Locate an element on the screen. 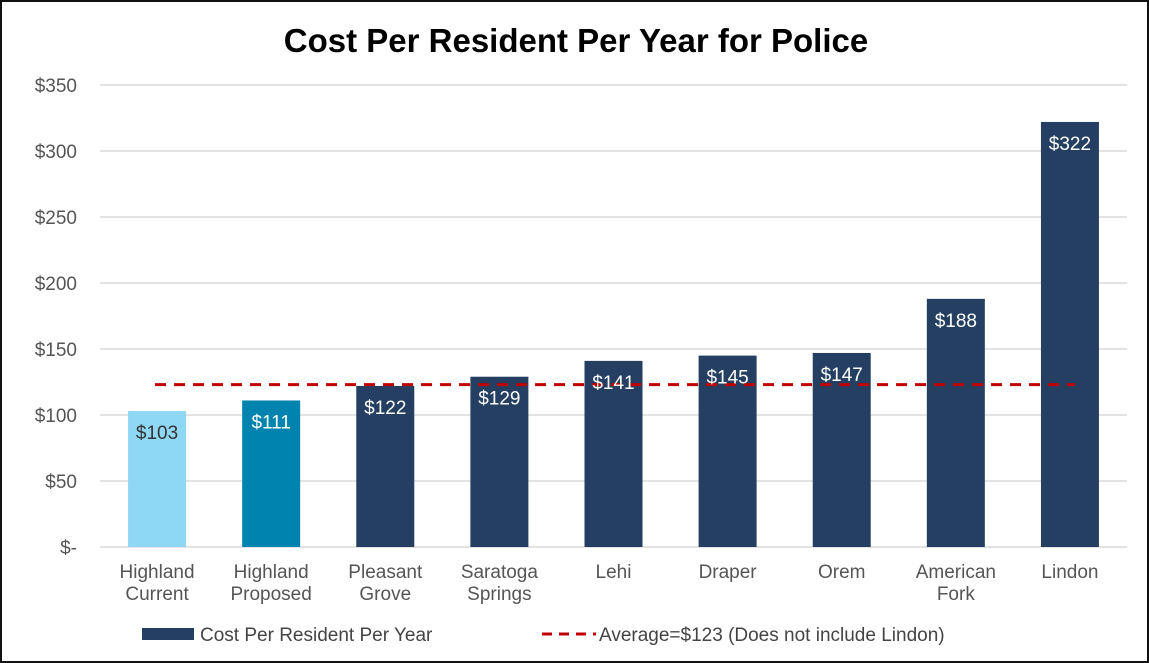 The image size is (1149, 663). x-tick-label: Springs is located at coordinates (499, 594).